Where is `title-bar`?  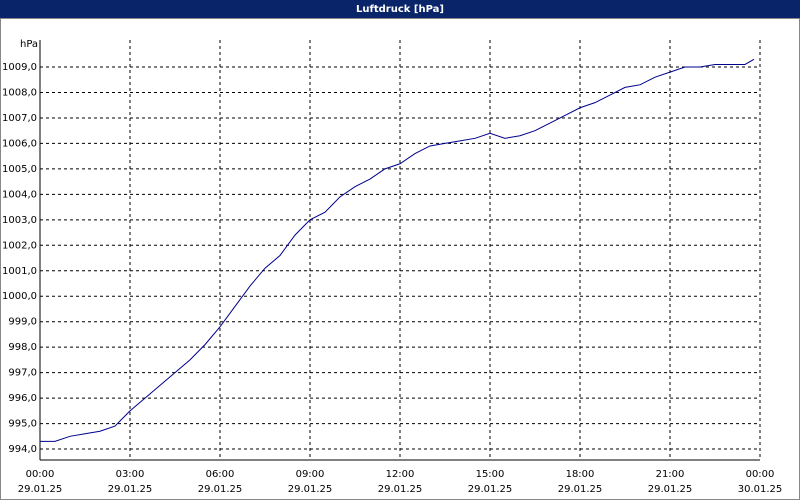 title-bar is located at coordinates (400, 9).